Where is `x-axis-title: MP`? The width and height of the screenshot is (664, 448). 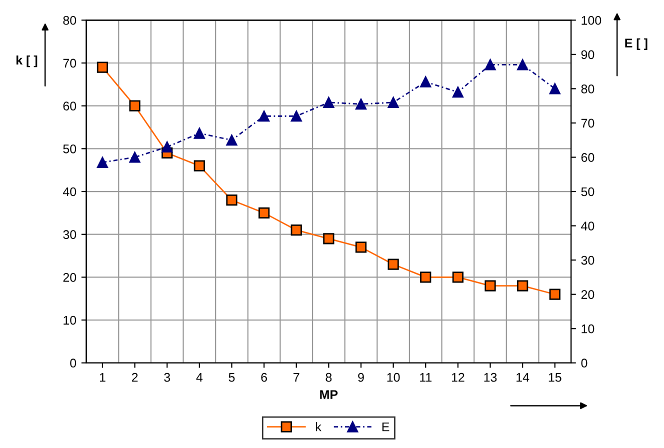 x-axis-title: MP is located at coordinates (329, 394).